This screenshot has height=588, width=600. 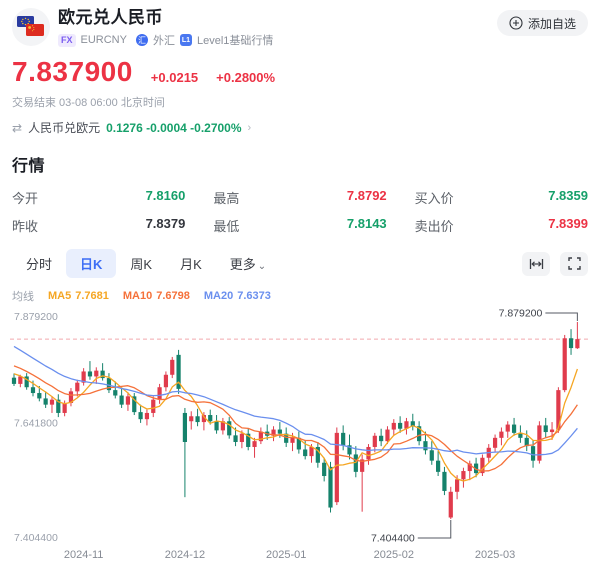 I want to click on forex-category-icon: 汇, so click(x=141, y=40).